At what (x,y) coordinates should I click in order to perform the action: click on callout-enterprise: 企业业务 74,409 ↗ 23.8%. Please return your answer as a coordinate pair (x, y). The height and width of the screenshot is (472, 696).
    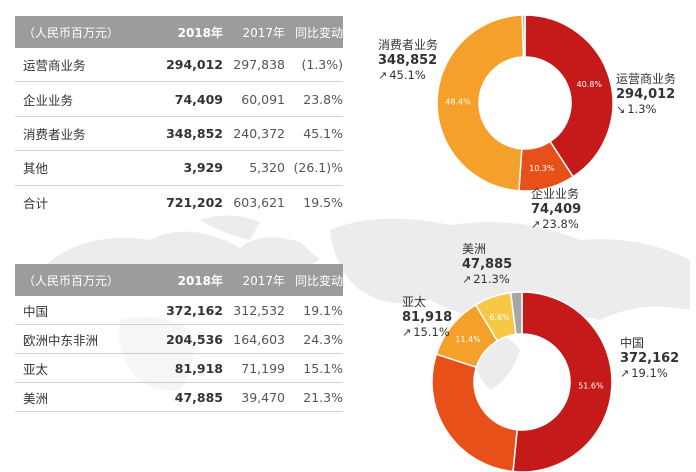
    Looking at the image, I should click on (556, 209).